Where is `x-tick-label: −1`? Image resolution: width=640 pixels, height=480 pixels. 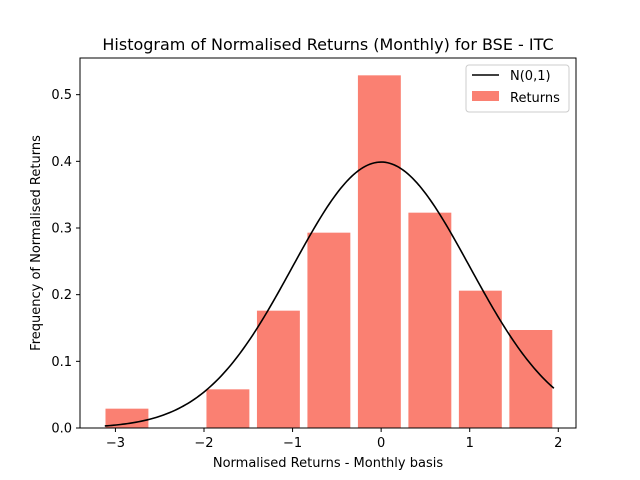
x-tick-label: −1 is located at coordinates (292, 443).